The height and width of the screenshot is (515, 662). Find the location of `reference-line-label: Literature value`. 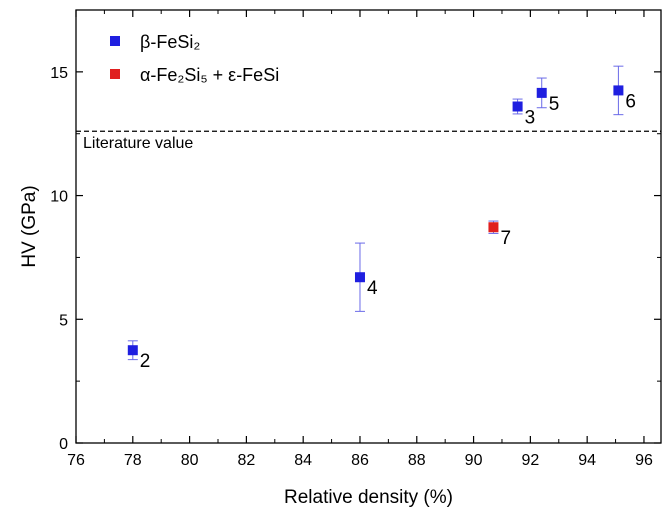

reference-line-label: Literature value is located at coordinates (138, 143).